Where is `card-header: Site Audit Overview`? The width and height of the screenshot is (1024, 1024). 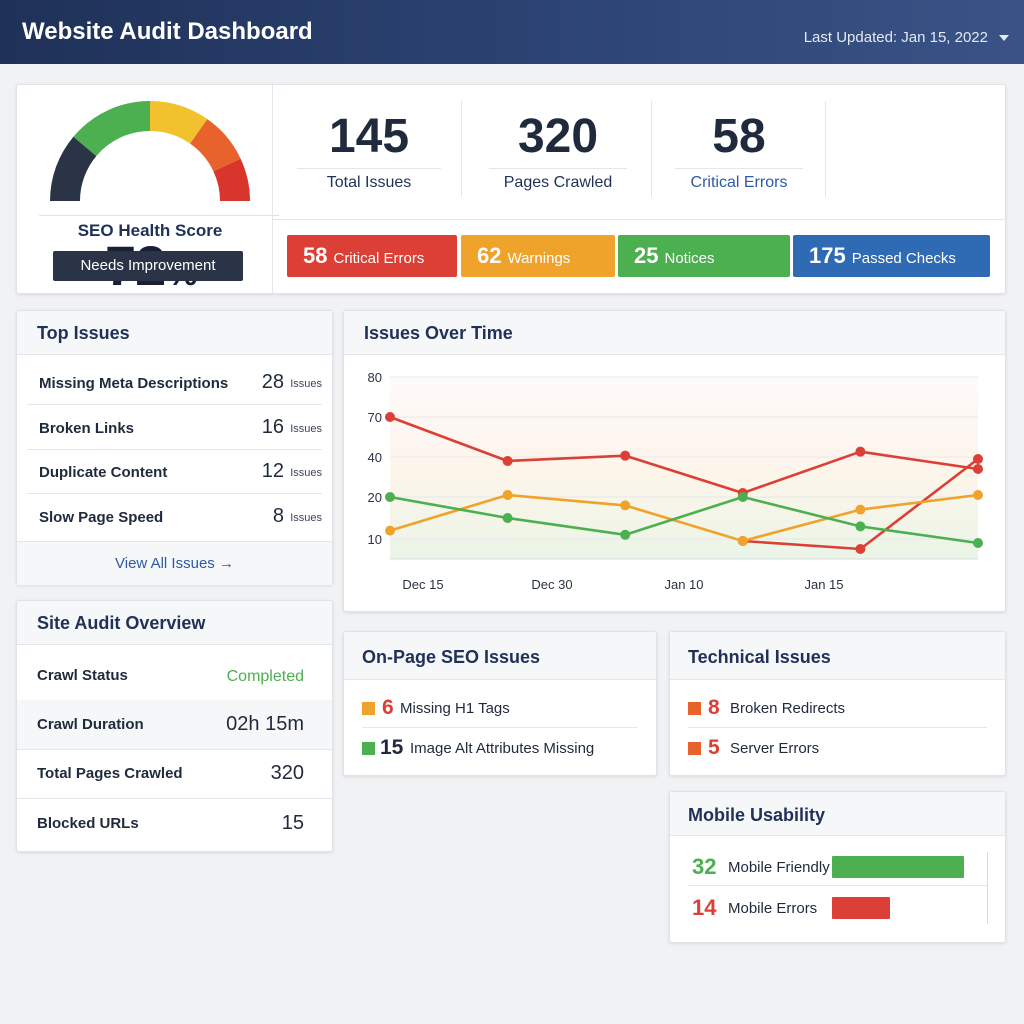
card-header: Site Audit Overview is located at coordinates (174, 623).